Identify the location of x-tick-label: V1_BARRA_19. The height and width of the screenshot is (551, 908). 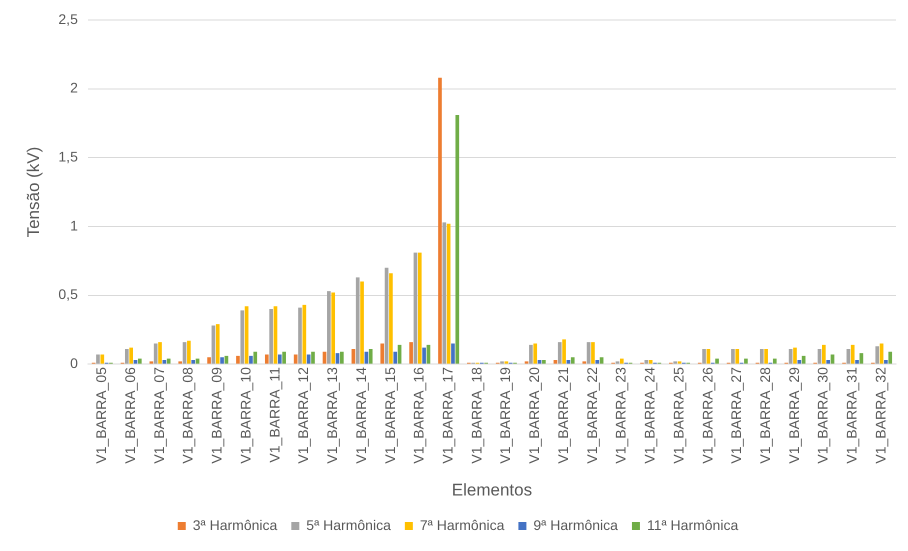
(505, 415).